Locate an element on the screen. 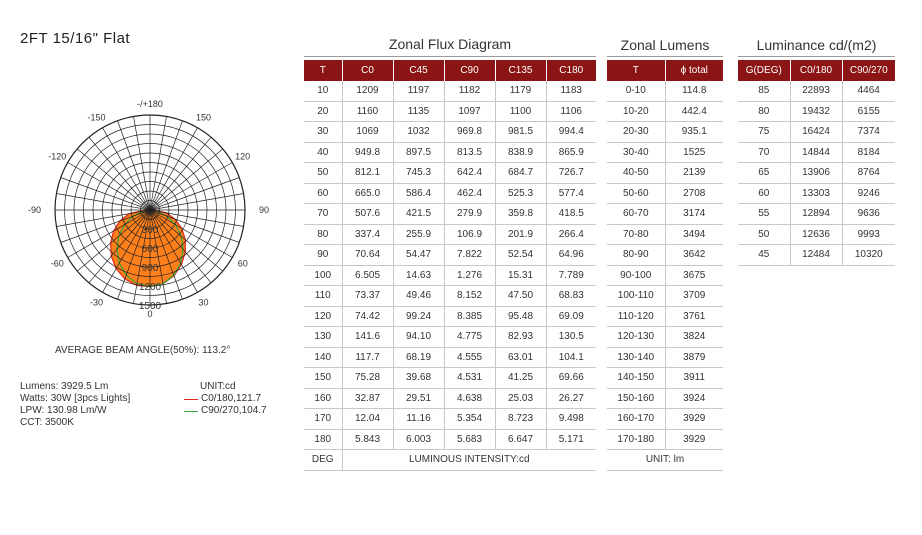 Image resolution: width=922 pixels, height=535 pixels. zonal-flux-row: 50 812.1 745.3 642.4 684.7 726.7 is located at coordinates (450, 173).